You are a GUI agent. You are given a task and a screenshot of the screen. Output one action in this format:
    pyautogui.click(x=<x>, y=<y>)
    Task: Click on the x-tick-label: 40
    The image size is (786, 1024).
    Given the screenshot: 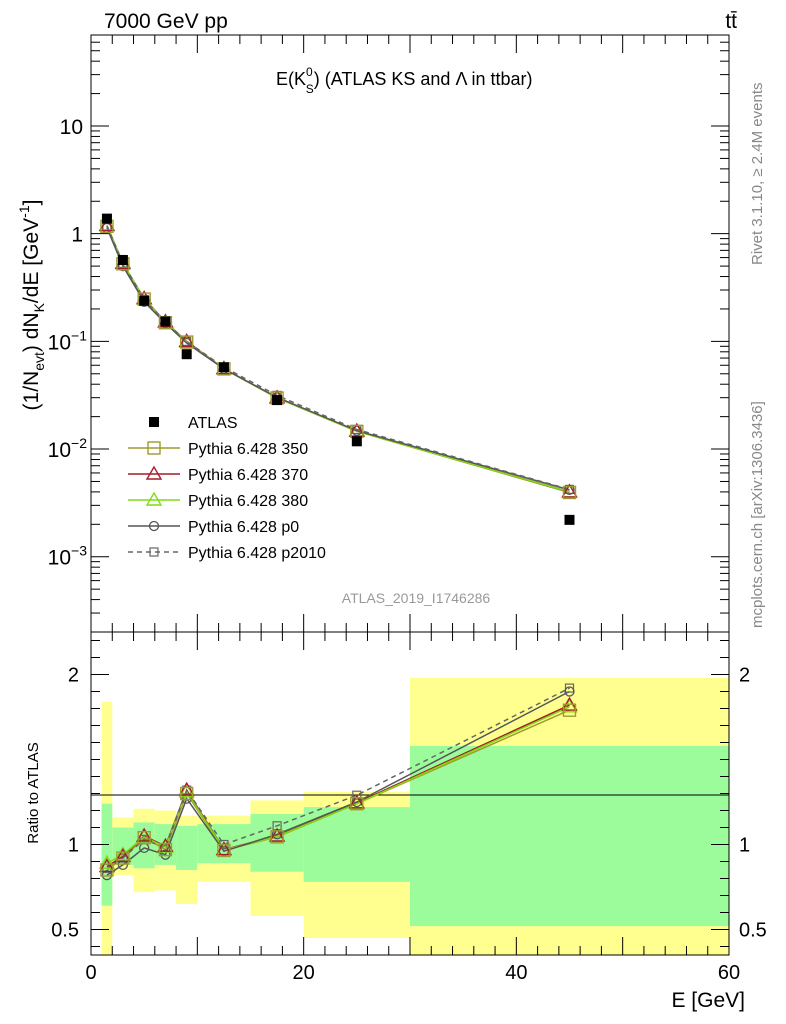 What is the action you would take?
    pyautogui.click(x=516, y=973)
    